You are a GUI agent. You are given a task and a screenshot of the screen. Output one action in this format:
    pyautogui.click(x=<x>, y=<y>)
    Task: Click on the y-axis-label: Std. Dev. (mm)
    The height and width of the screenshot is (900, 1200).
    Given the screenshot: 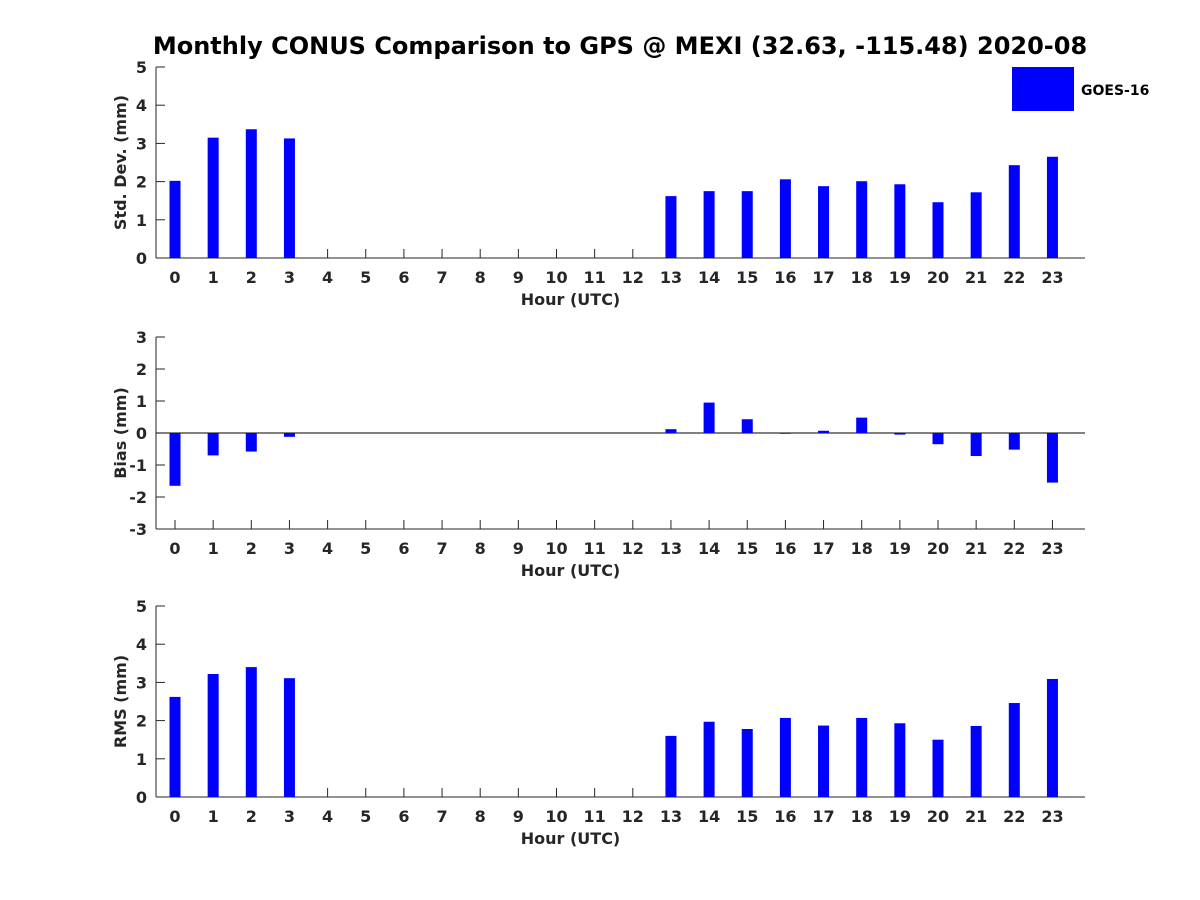 What is the action you would take?
    pyautogui.click(x=120, y=162)
    